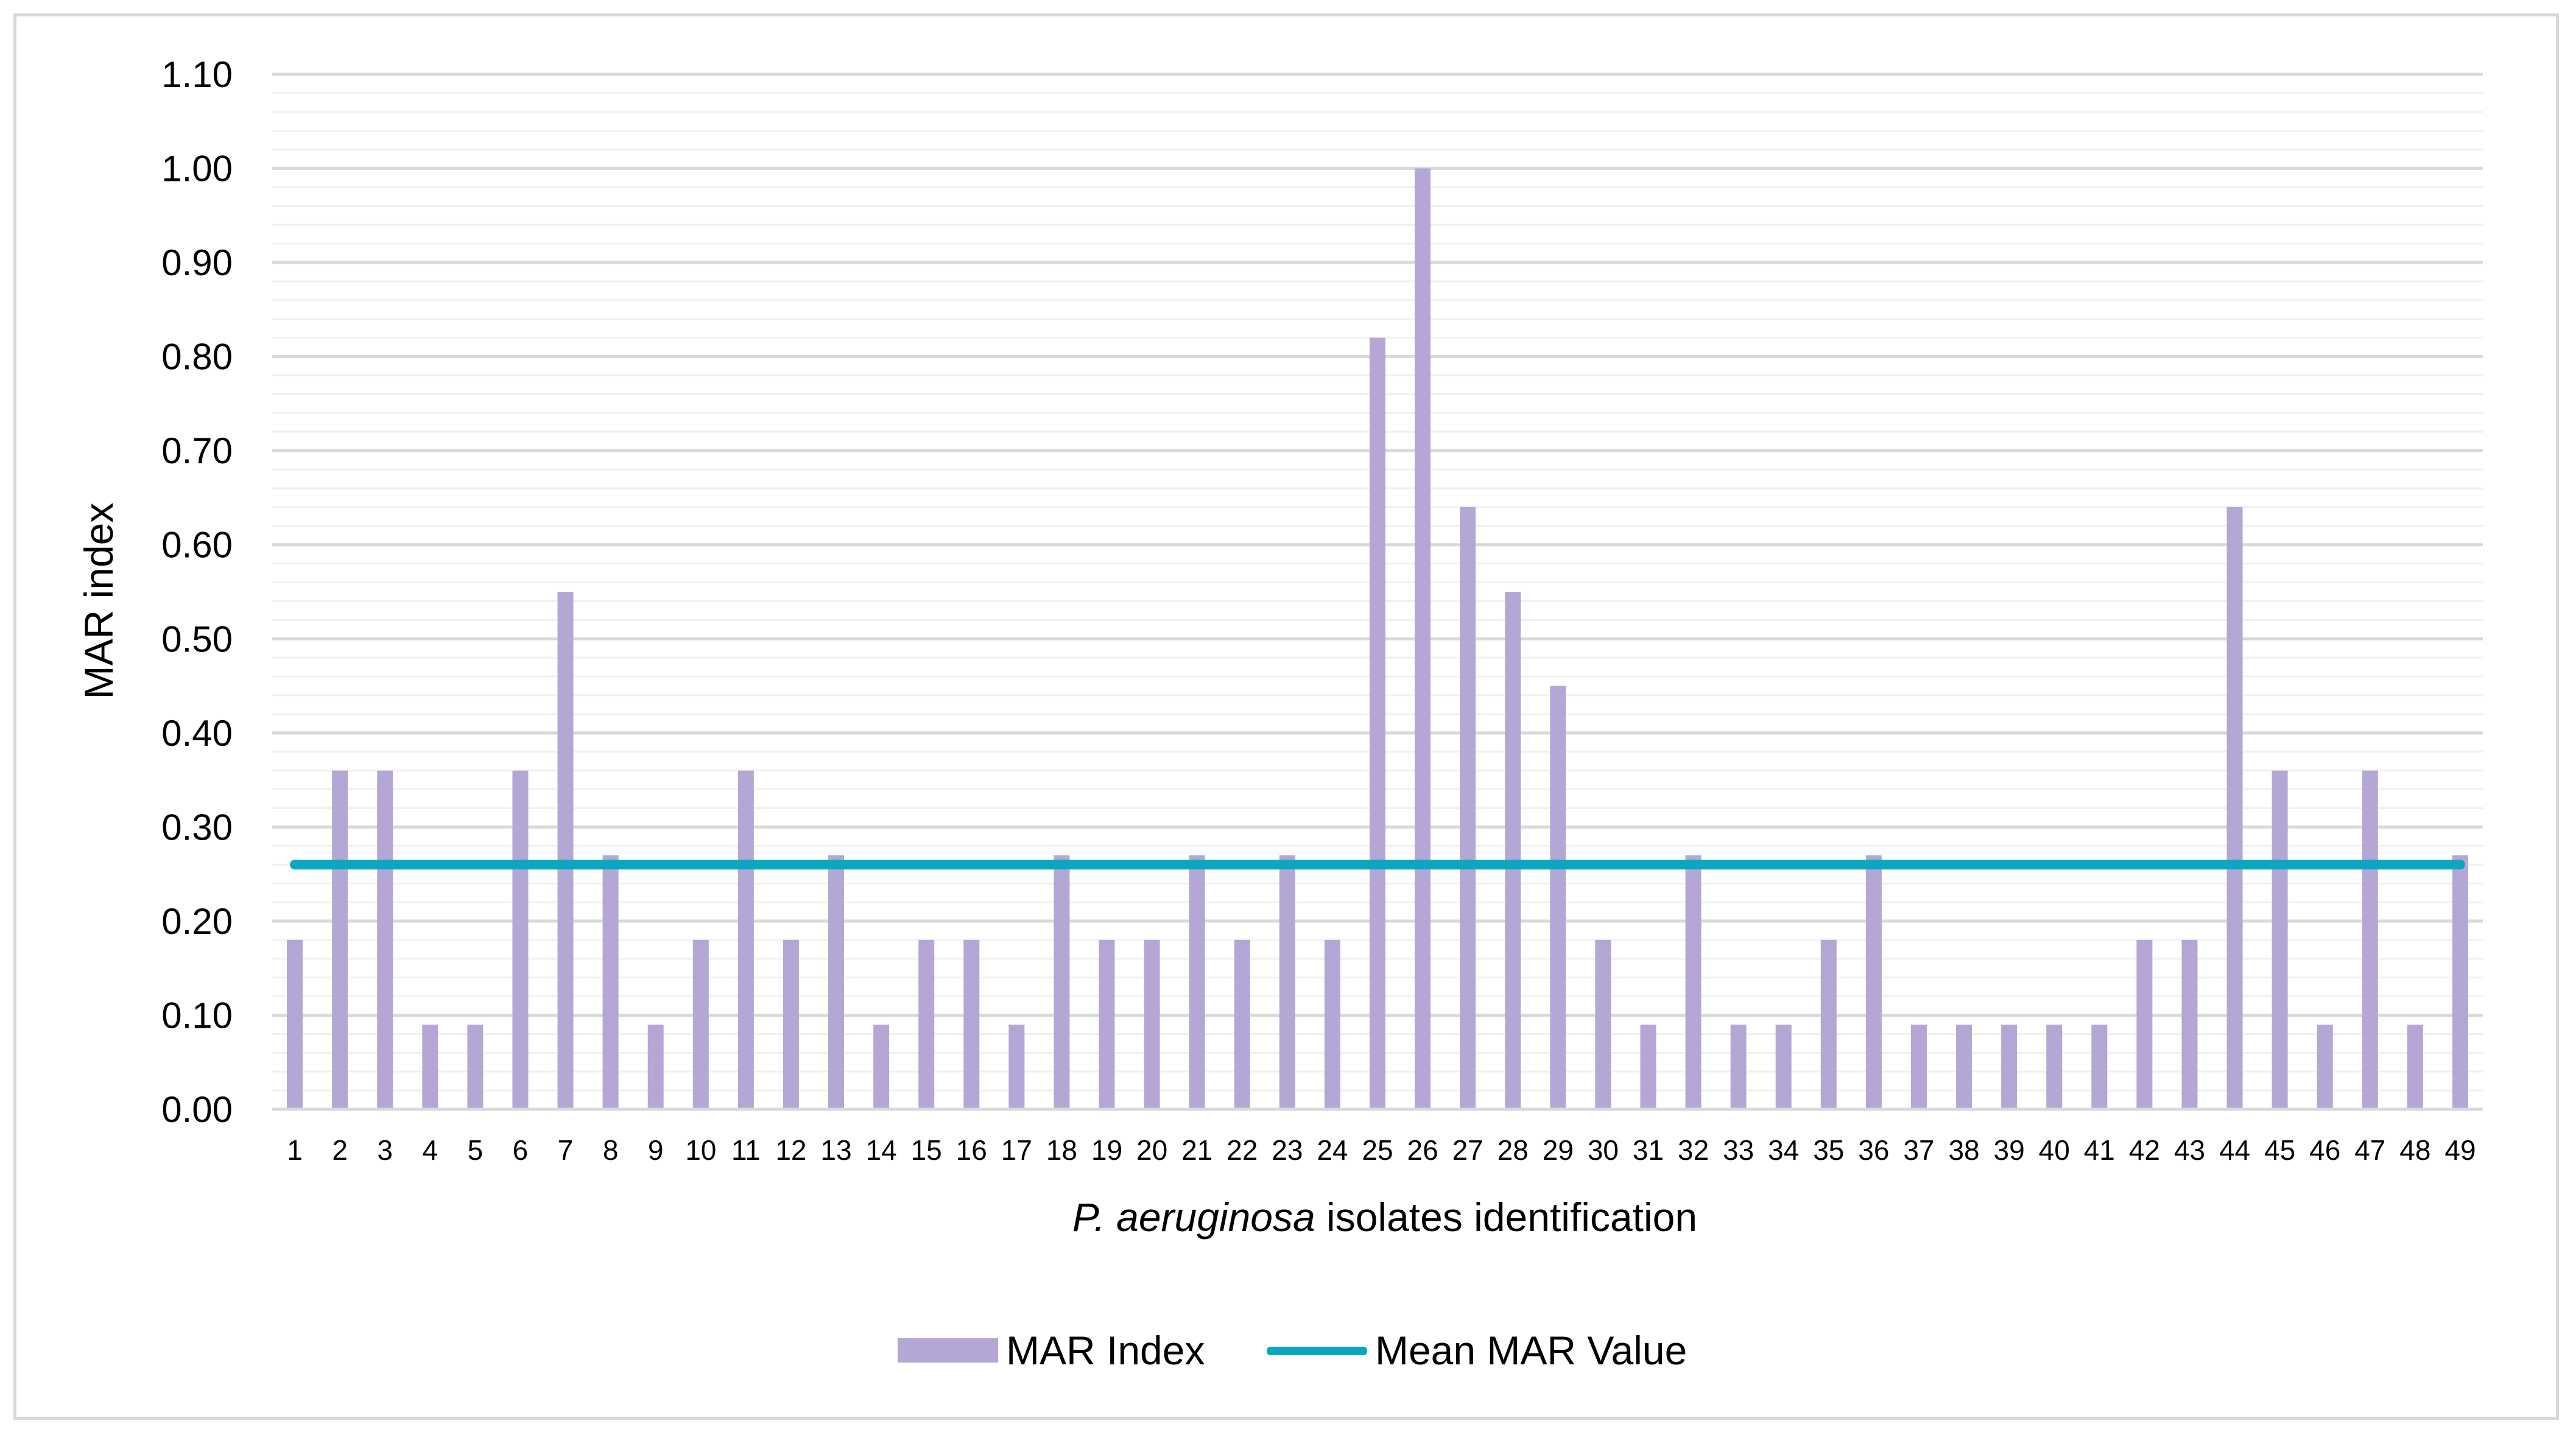 This screenshot has width=2576, height=1435. Describe the element at coordinates (2414, 1150) in the screenshot. I see `x-tick-label: 48` at that location.